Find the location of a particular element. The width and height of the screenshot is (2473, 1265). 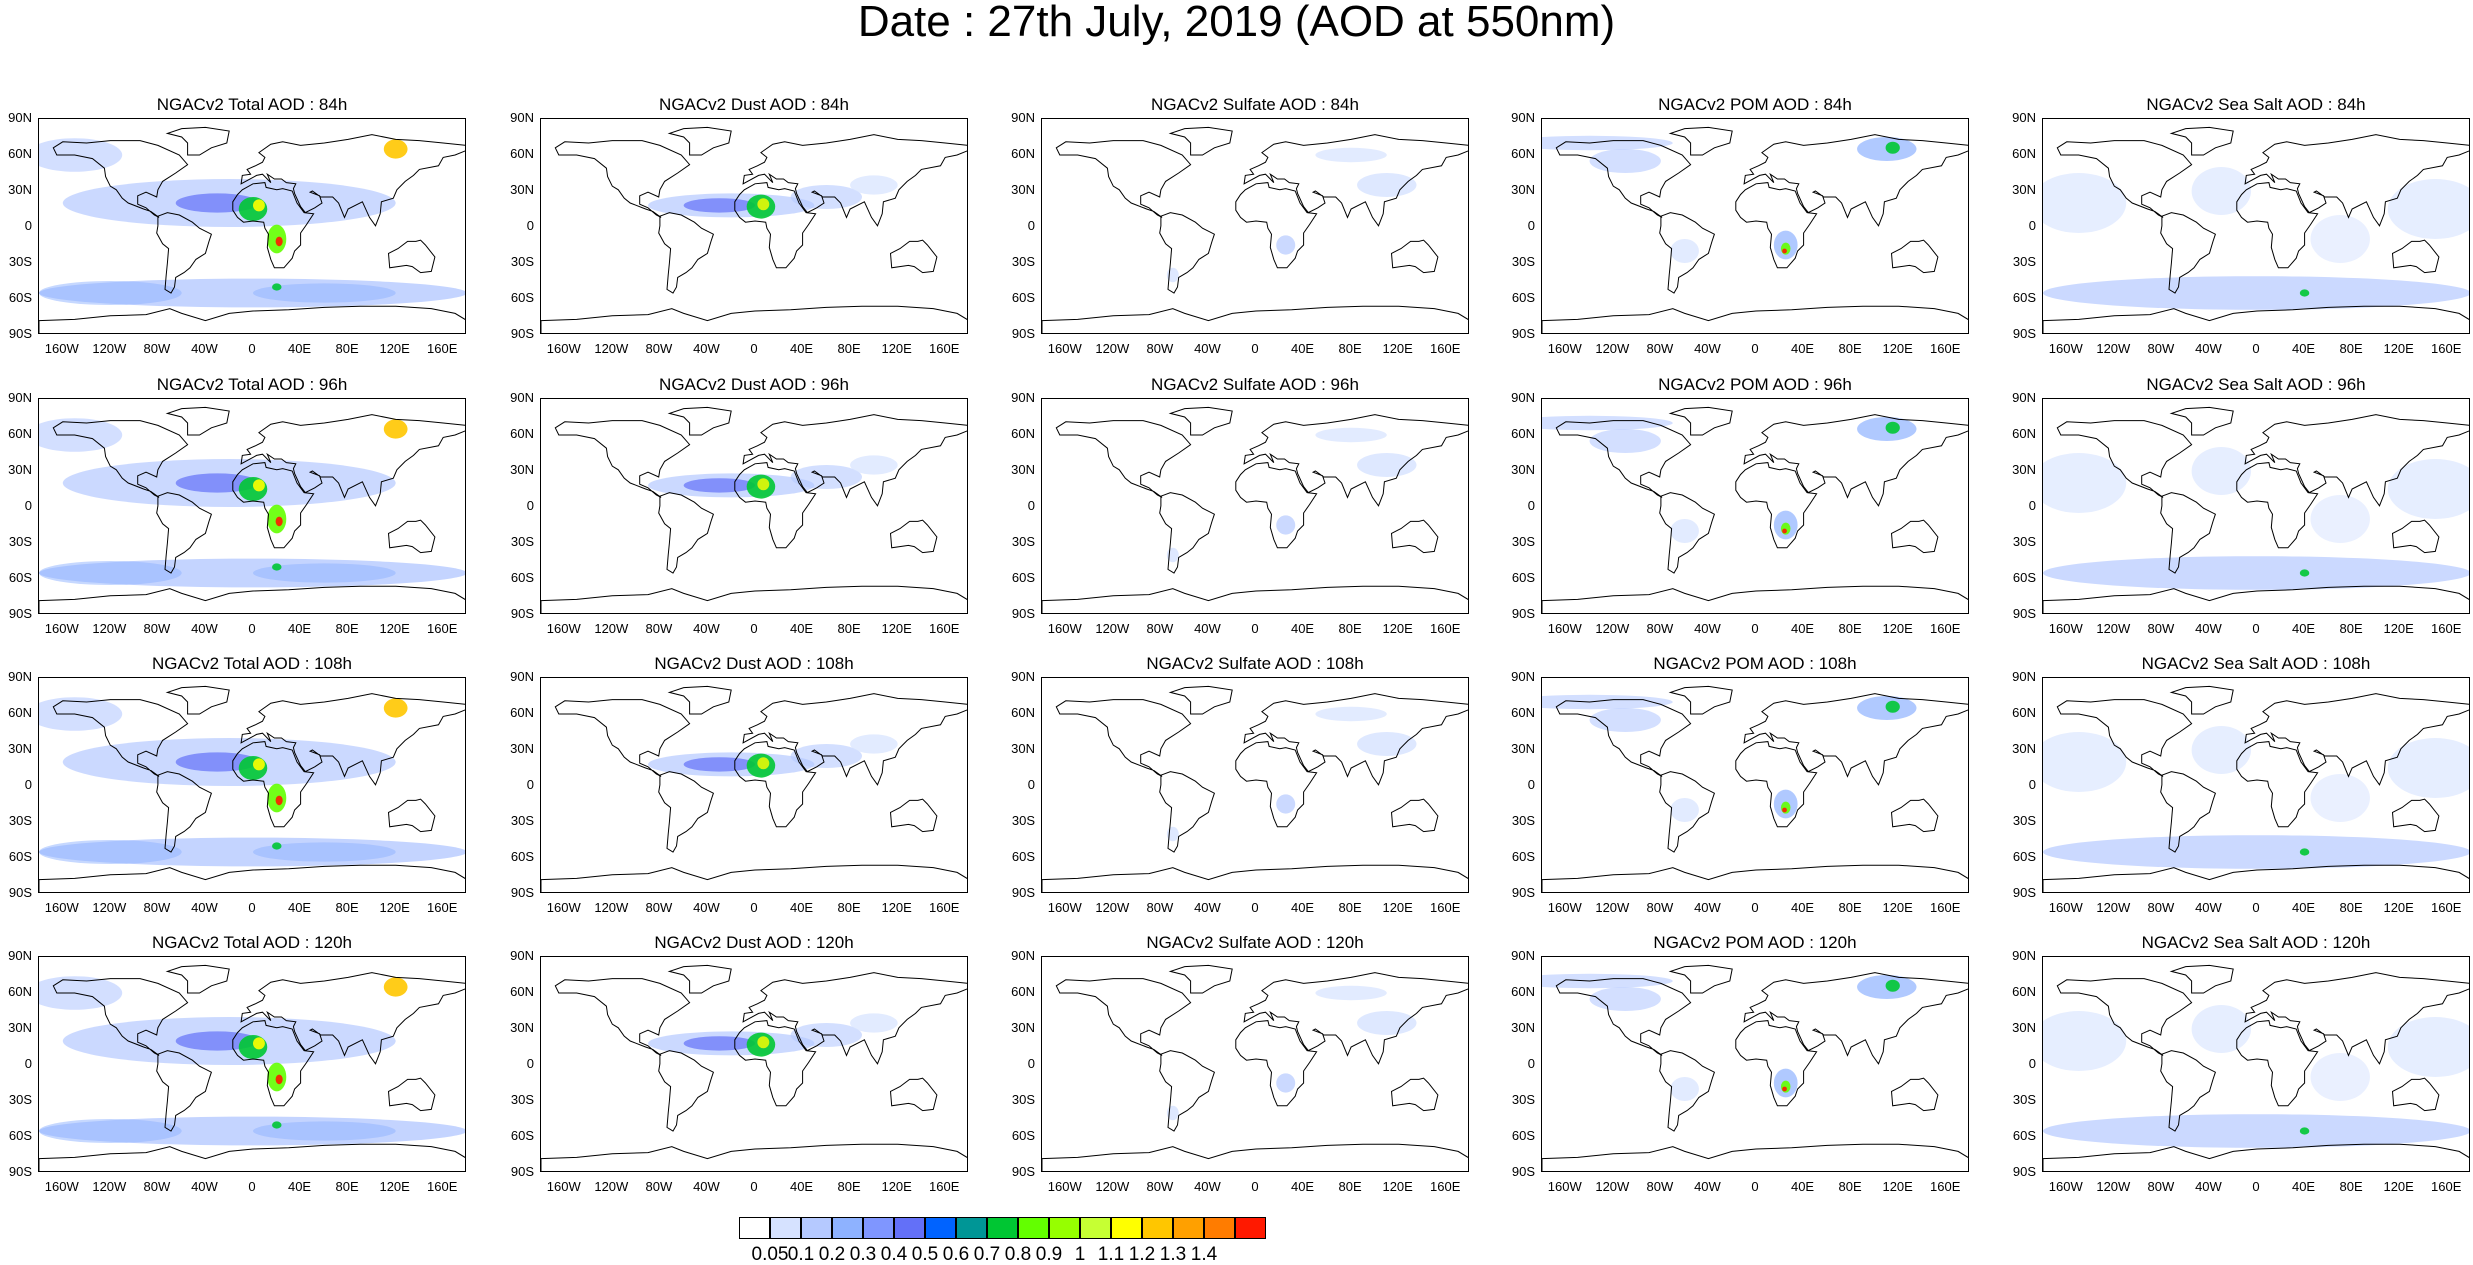

latitude-label: 30S is located at coordinates (2024, 820).